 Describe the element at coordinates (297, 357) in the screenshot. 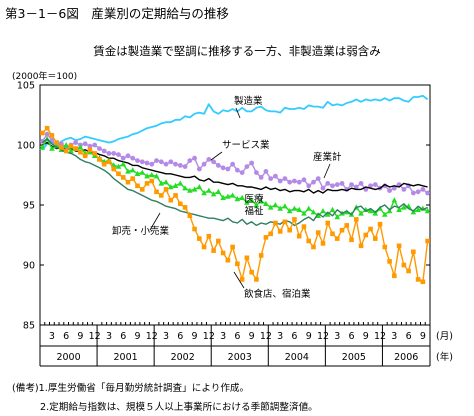

I see `year-label: 2004` at that location.